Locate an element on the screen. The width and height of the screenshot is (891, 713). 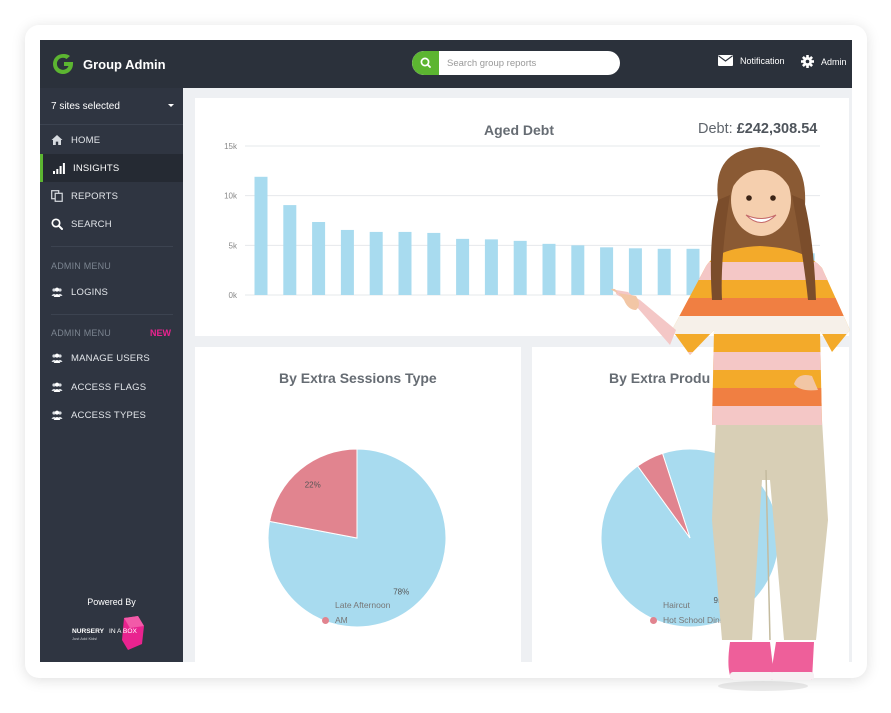
search-input is located at coordinates (529, 63).